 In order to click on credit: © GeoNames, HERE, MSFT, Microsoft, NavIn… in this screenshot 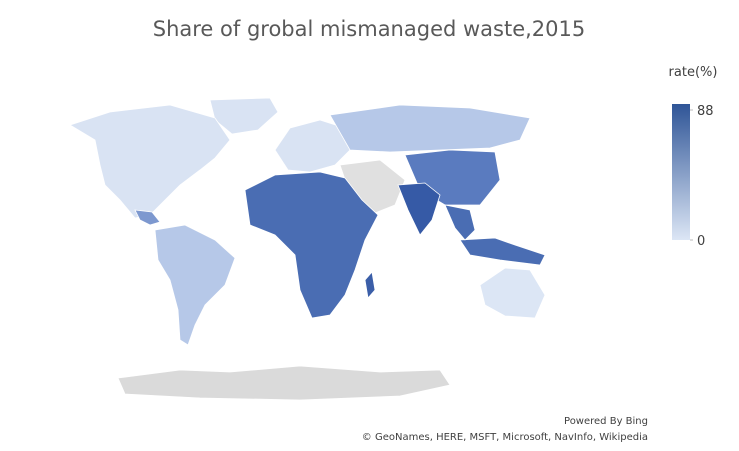, I will do `click(505, 437)`.